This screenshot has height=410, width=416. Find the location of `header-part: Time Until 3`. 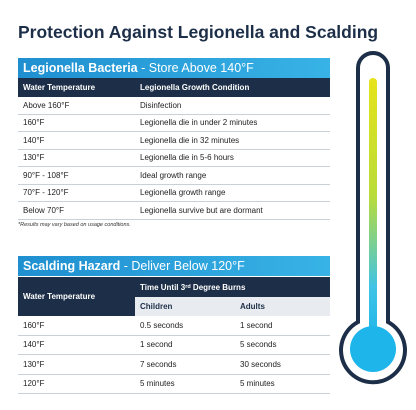

header-part: Time Until 3 is located at coordinates (163, 287).